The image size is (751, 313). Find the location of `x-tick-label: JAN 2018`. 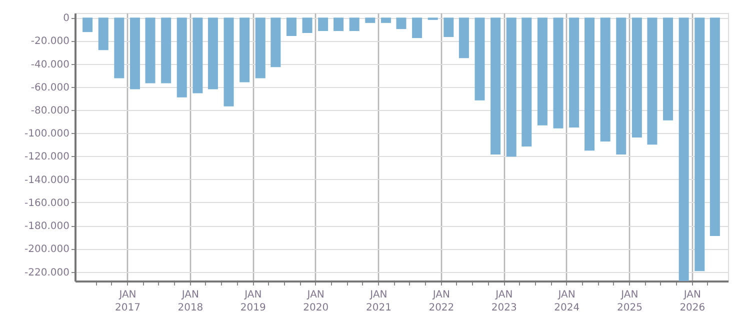

x-tick-label: JAN 2018 is located at coordinates (191, 301).